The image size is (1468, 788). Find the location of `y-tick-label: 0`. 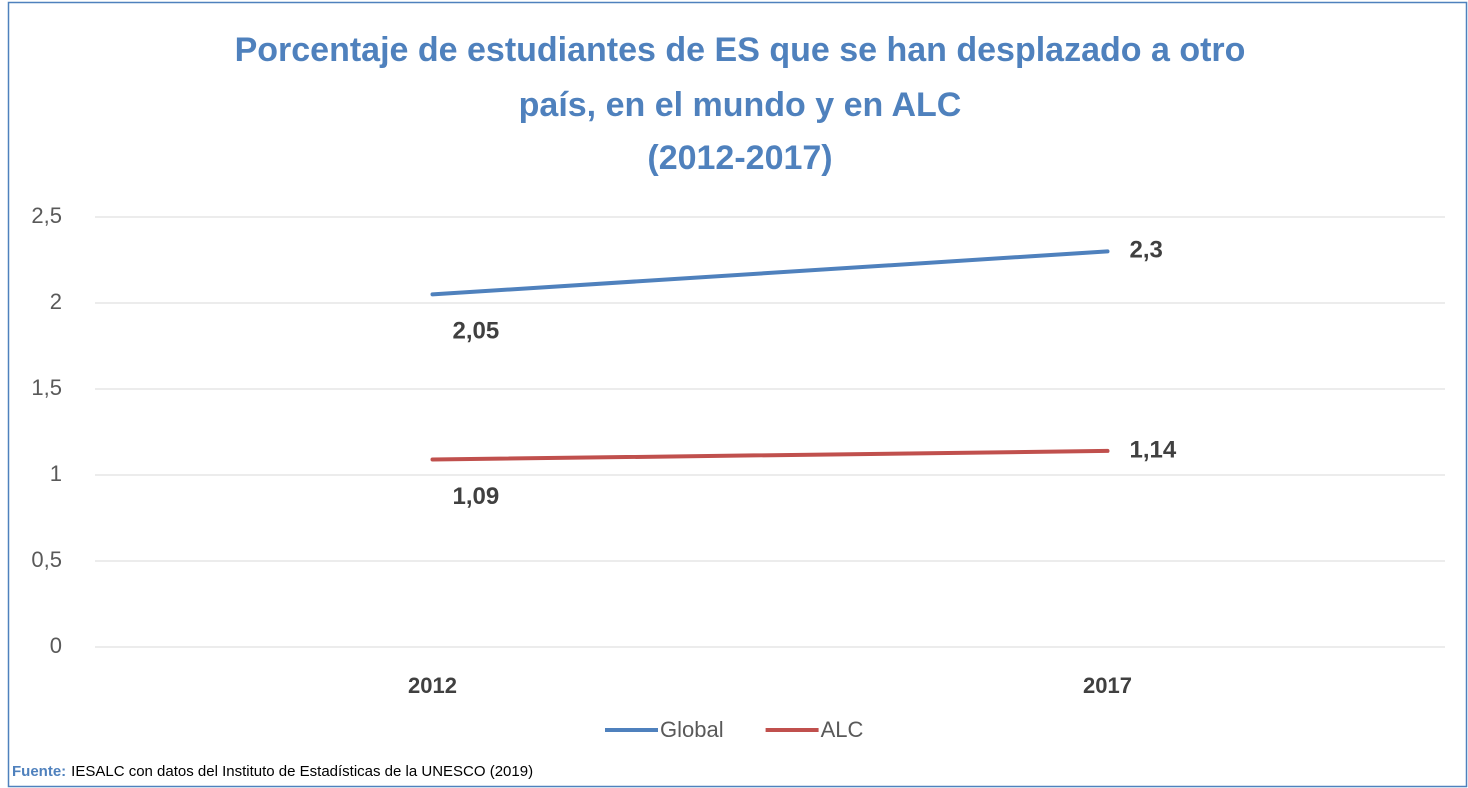

y-tick-label: 0 is located at coordinates (56, 645).